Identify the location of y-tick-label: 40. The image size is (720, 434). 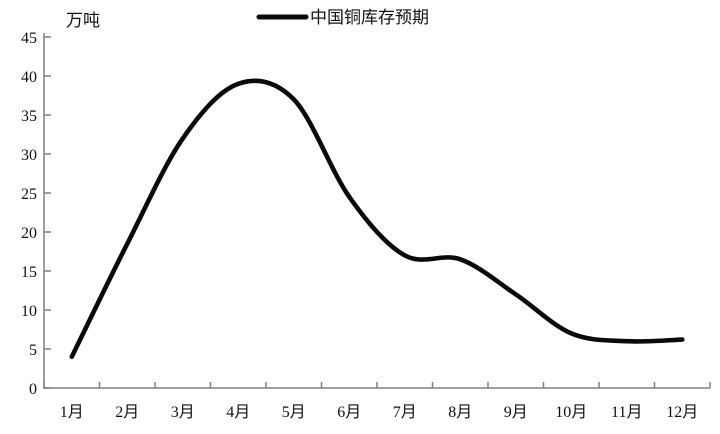
(29, 77).